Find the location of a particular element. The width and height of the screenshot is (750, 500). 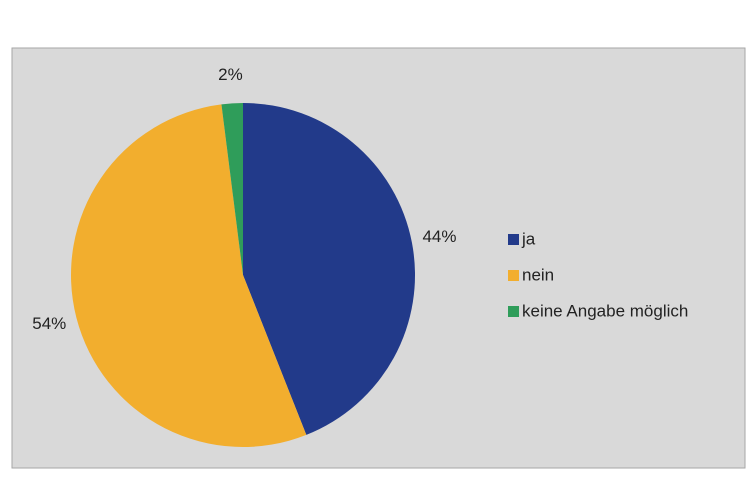

data-label: 54% is located at coordinates (49, 323).